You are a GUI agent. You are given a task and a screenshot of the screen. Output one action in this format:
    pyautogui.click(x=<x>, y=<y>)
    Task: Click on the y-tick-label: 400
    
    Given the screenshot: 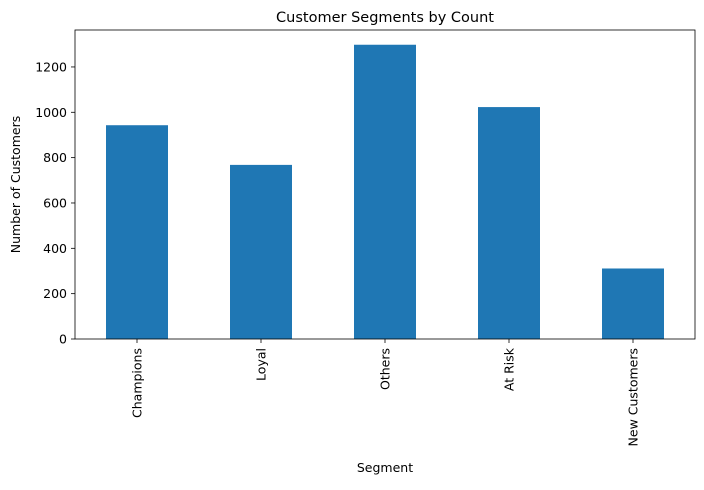 What is the action you would take?
    pyautogui.click(x=55, y=248)
    